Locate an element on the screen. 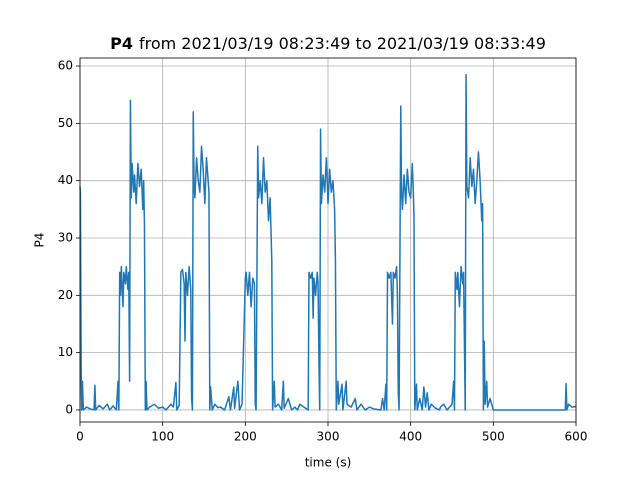 The width and height of the screenshot is (640, 480). y-tick-label: 20 is located at coordinates (65, 295).